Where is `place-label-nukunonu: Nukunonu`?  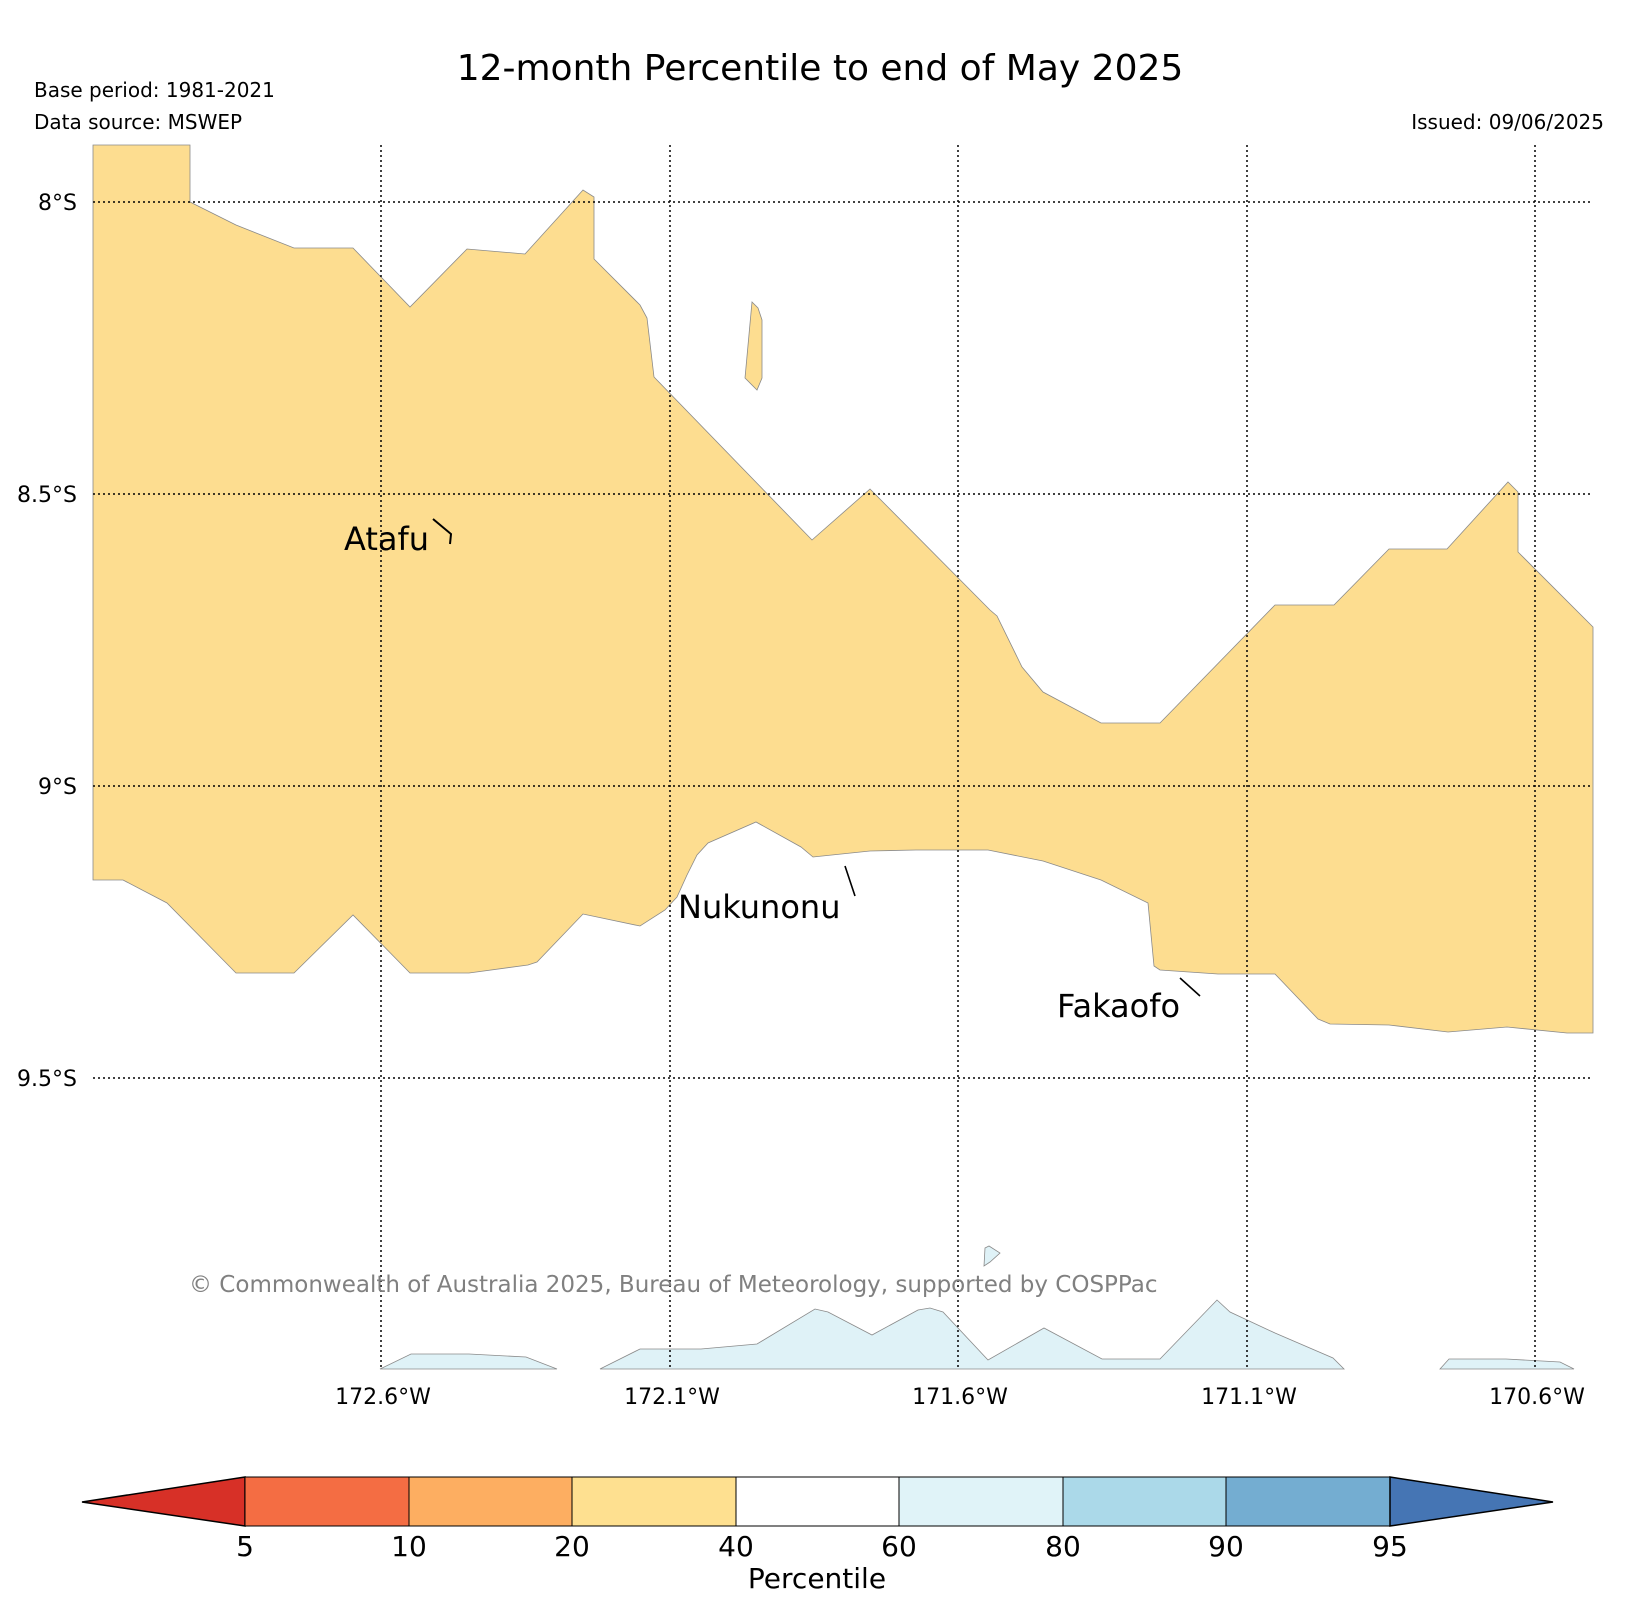
place-label-nukunonu: Nukunonu is located at coordinates (759, 907).